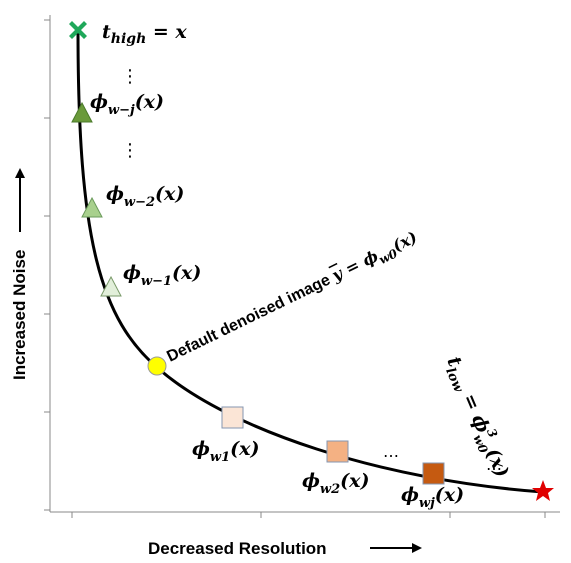 This screenshot has width=571, height=563. Describe the element at coordinates (162, 275) in the screenshot. I see `label-phi-w-minus-1: ϕw−1(x)` at that location.